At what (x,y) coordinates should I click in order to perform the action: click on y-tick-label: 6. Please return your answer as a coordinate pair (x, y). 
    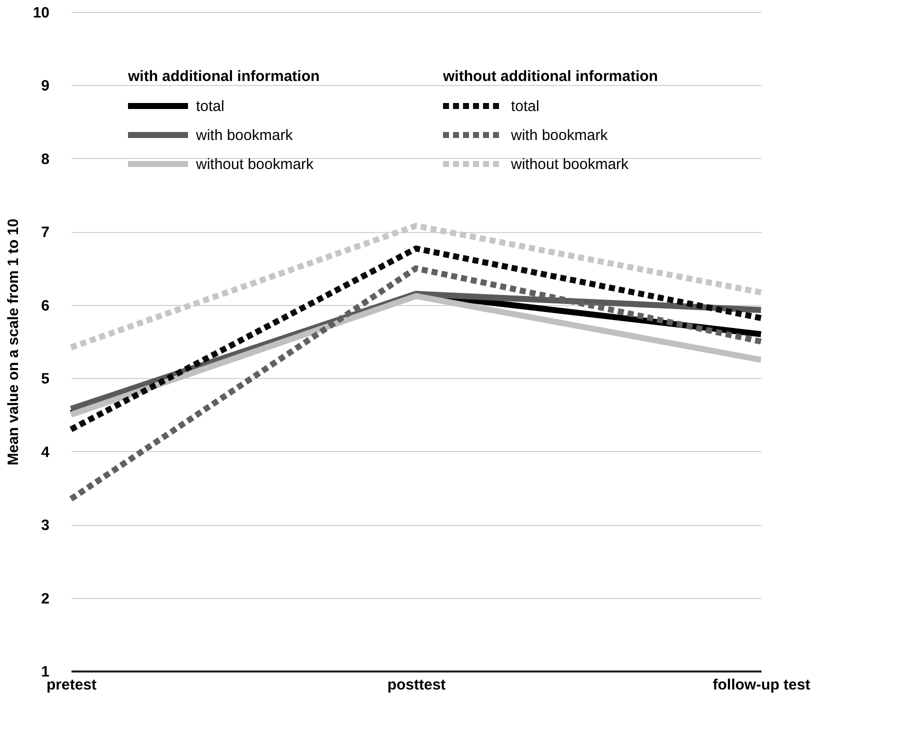
    Looking at the image, I should click on (45, 305).